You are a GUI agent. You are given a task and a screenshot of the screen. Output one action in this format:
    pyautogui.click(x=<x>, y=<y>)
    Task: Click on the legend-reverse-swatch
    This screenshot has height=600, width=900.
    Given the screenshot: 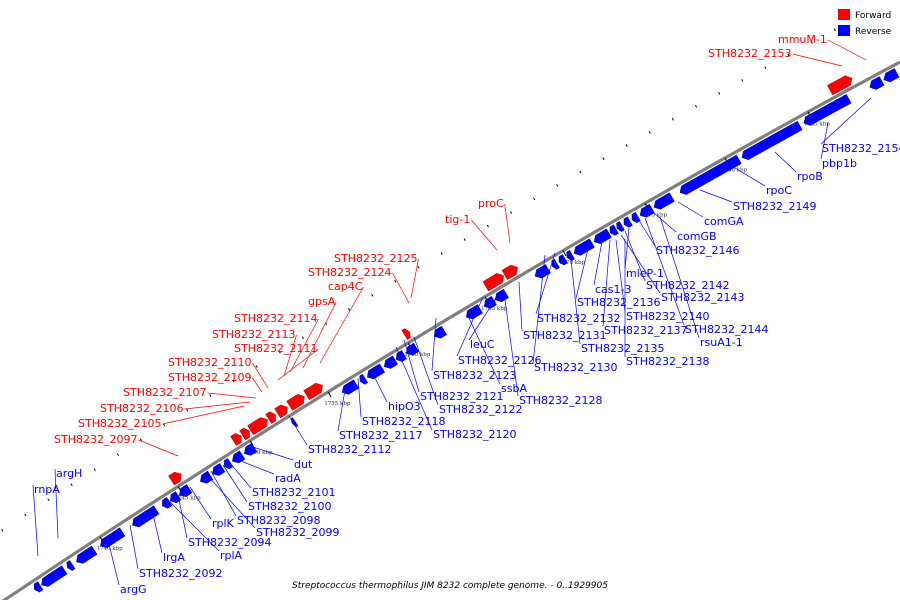 What is the action you would take?
    pyautogui.click(x=844, y=30)
    